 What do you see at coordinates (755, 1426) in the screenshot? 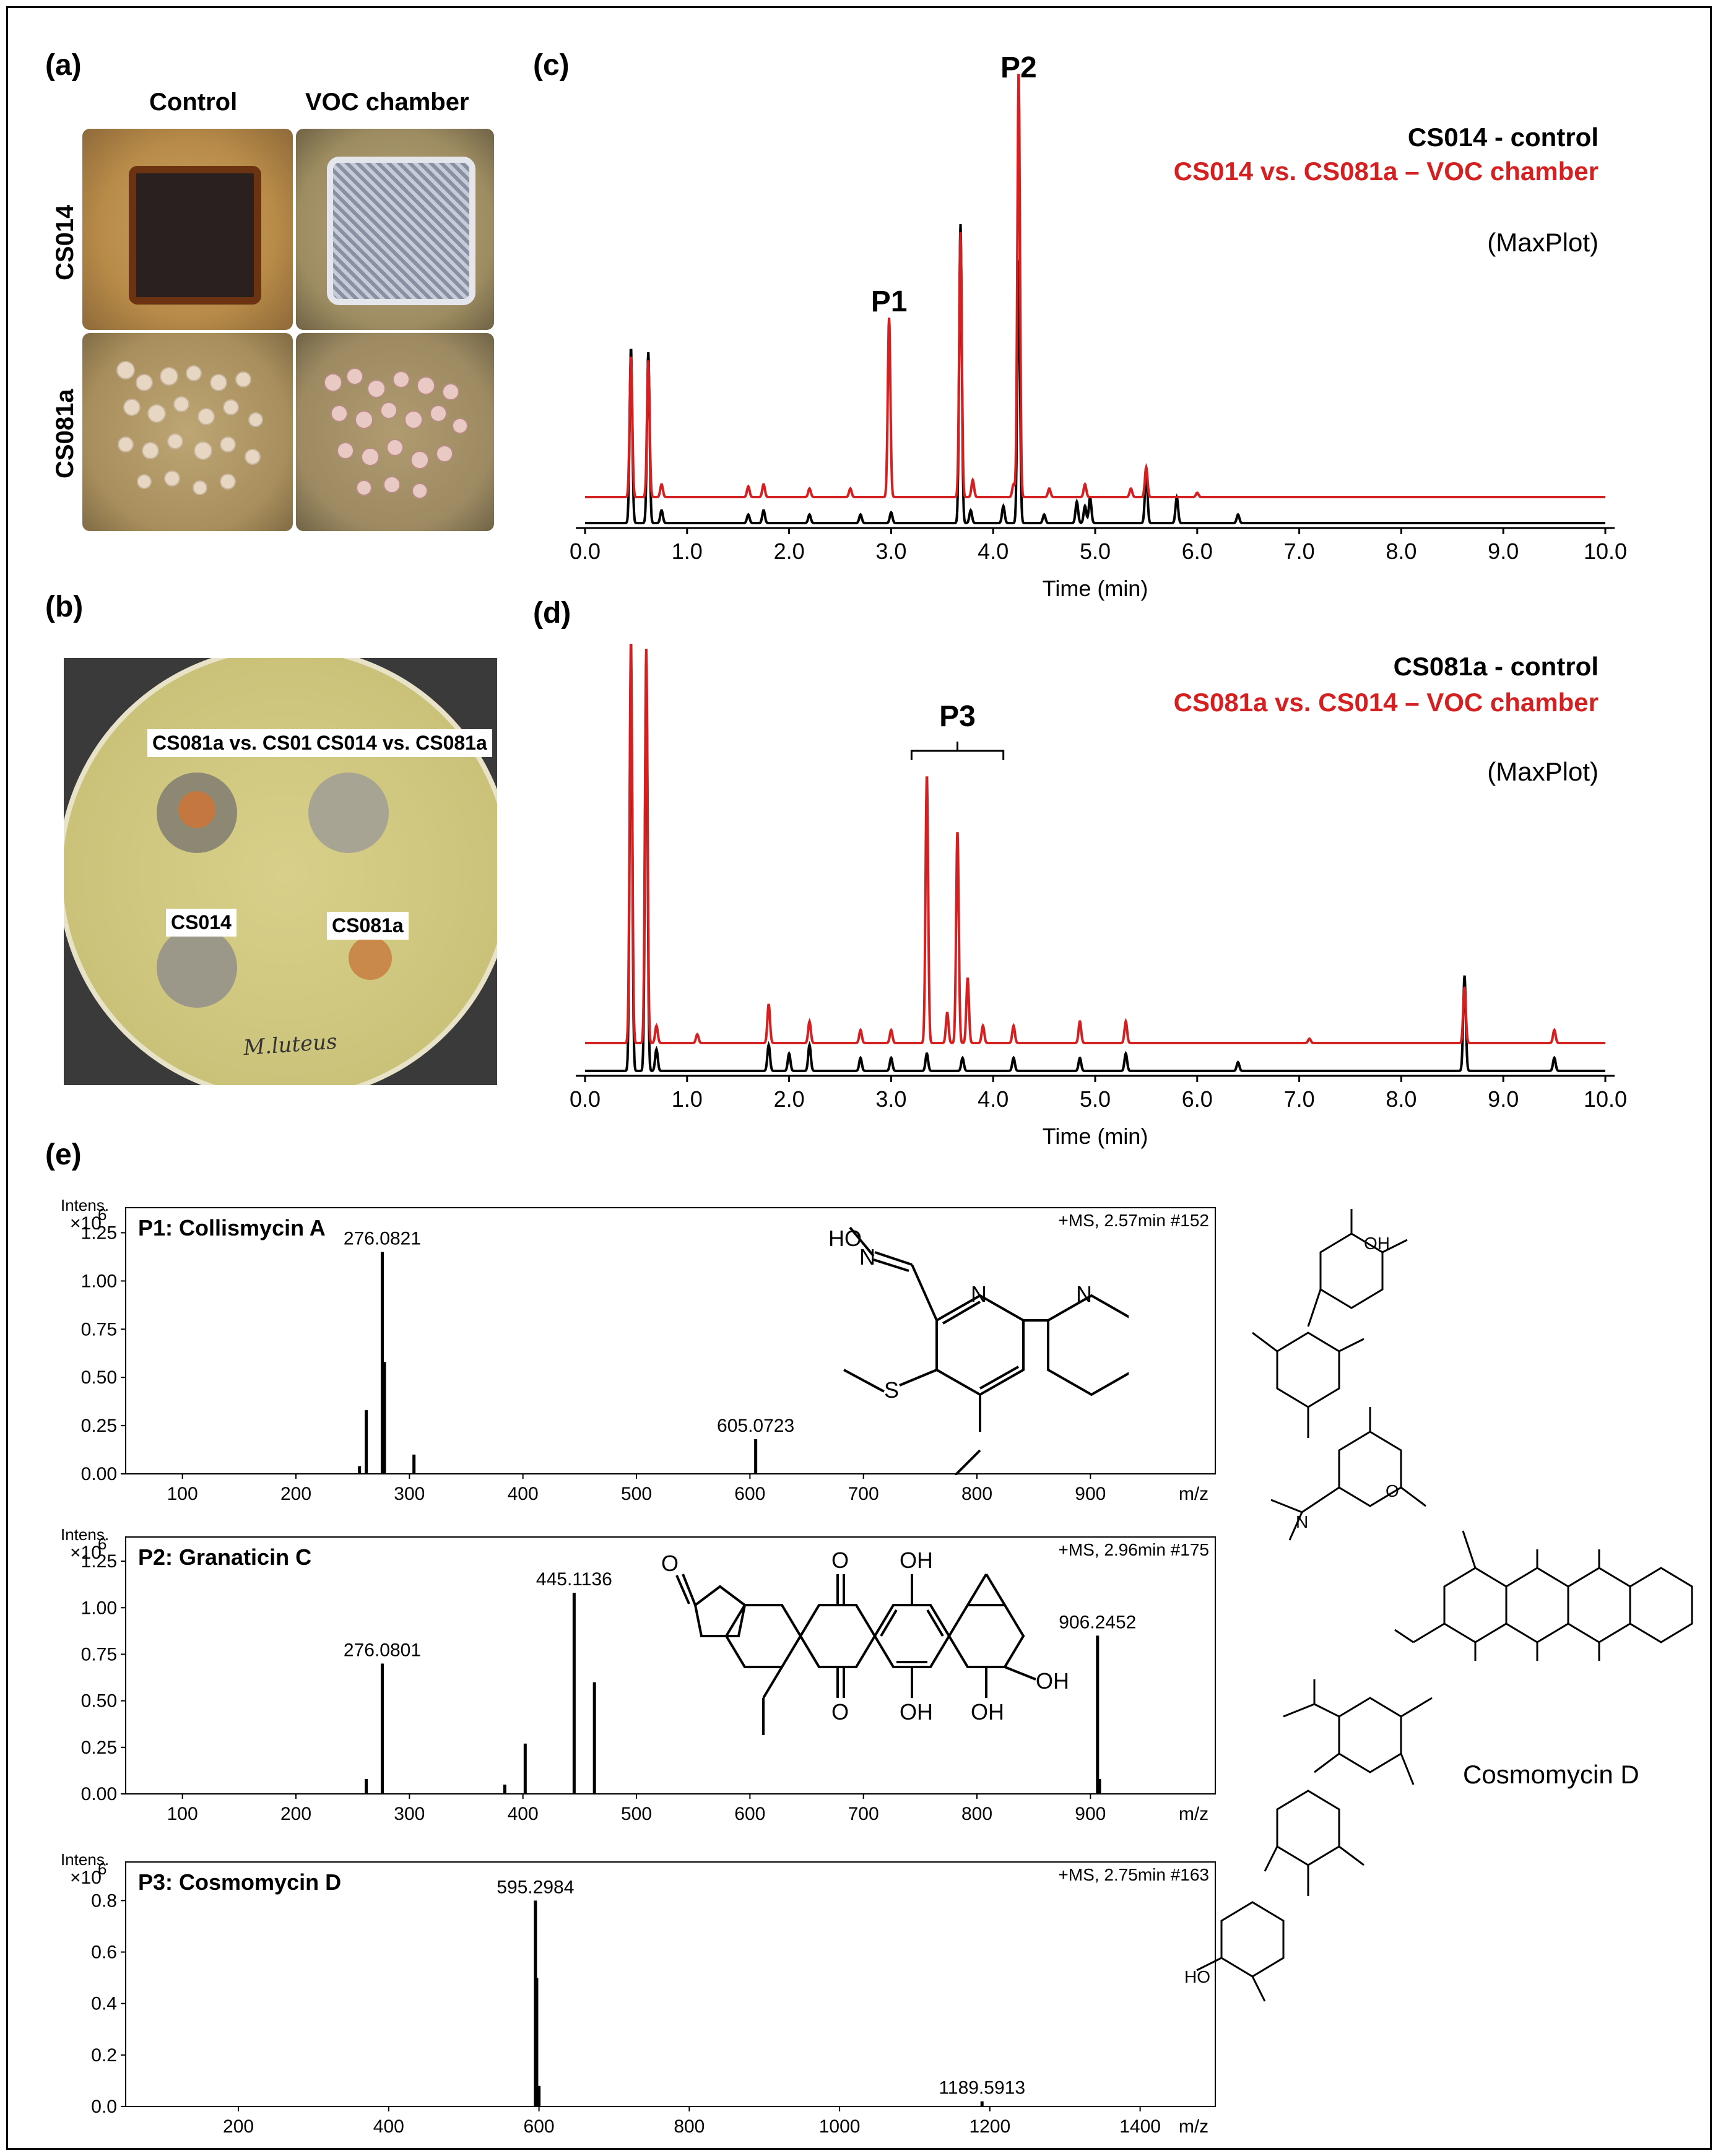
I see `peak-mz-label: 605.0723` at bounding box center [755, 1426].